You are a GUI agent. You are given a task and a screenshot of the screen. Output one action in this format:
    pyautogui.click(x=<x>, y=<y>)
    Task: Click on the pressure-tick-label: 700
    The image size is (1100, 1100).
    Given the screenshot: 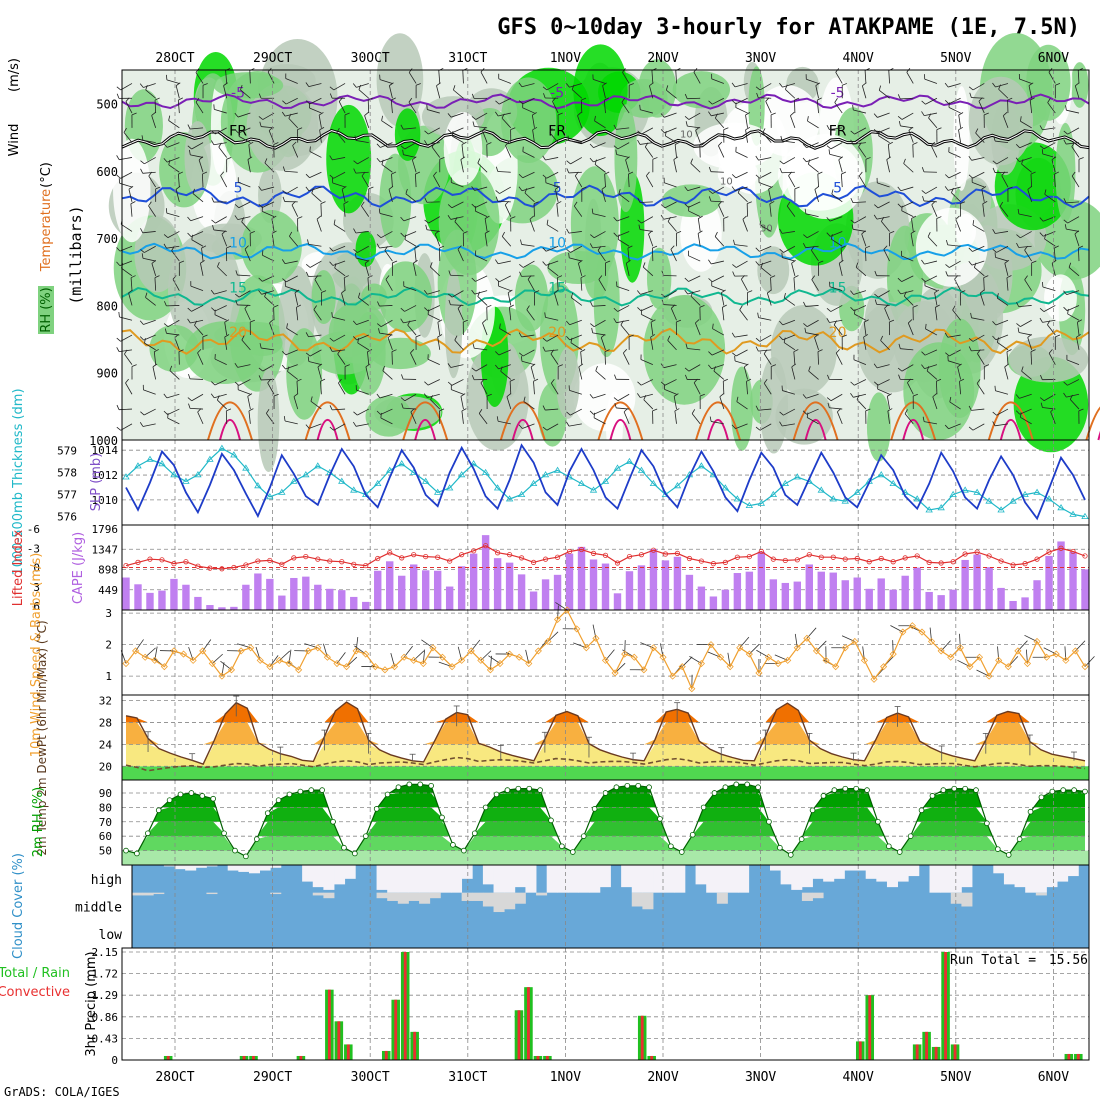 What is the action you would take?
    pyautogui.click(x=107, y=239)
    